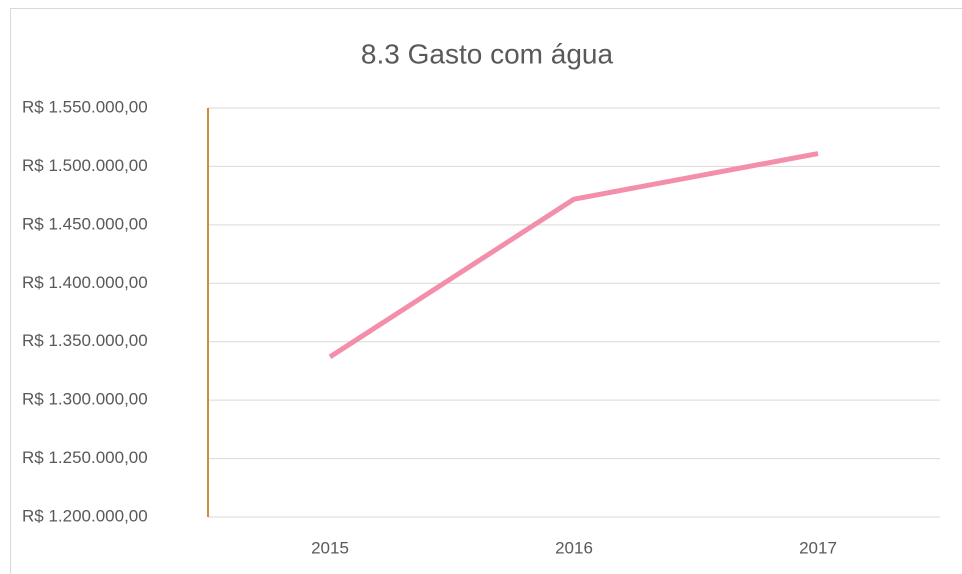  I want to click on chart-title: 8.3 Gasto com água, so click(487, 53).